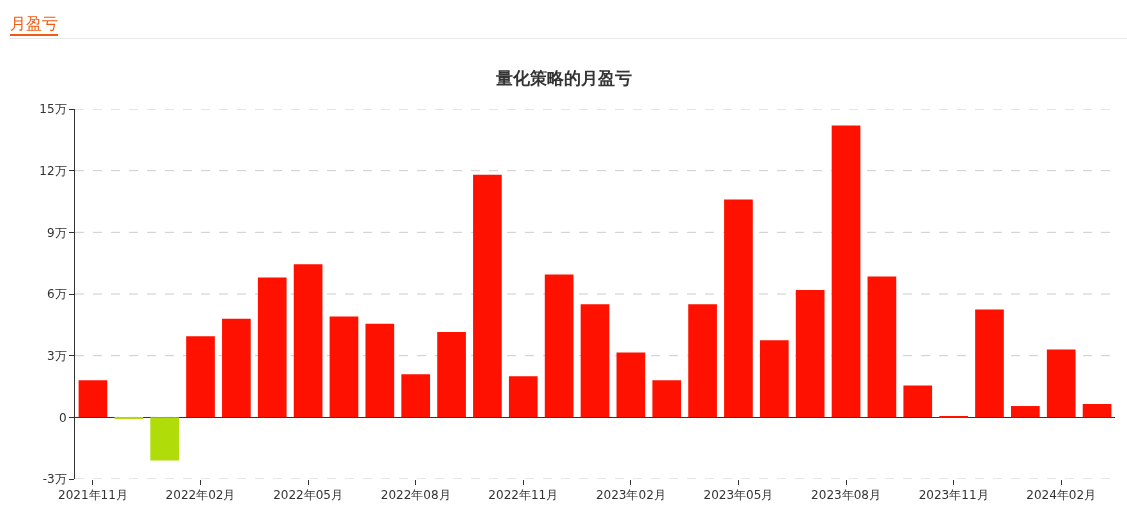  I want to click on x-tick-label: 2021年11月, so click(93, 495).